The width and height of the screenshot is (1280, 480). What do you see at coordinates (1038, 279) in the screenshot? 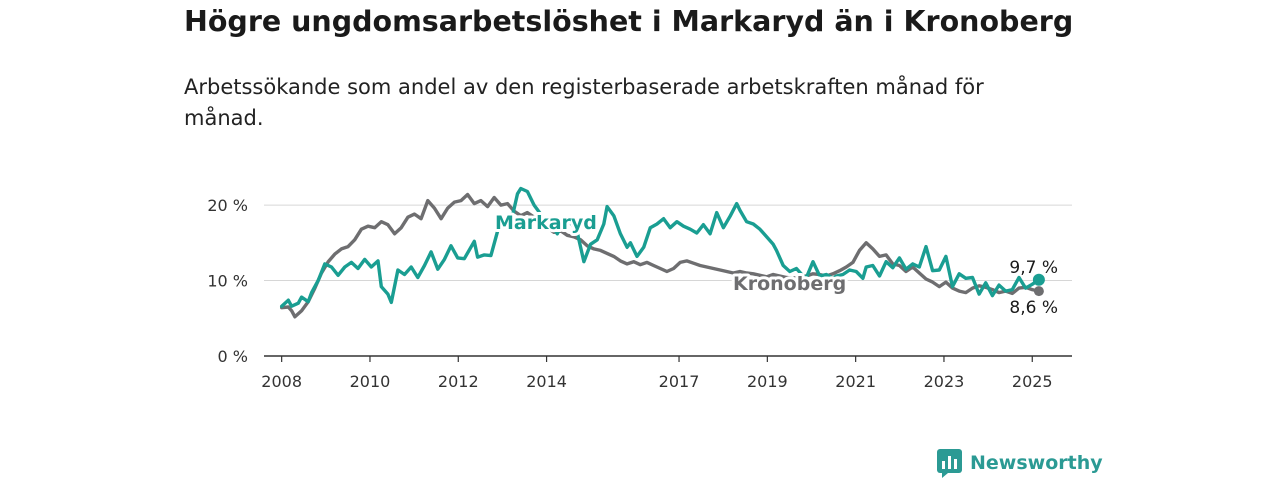
I see `markaryd-end-point` at bounding box center [1038, 279].